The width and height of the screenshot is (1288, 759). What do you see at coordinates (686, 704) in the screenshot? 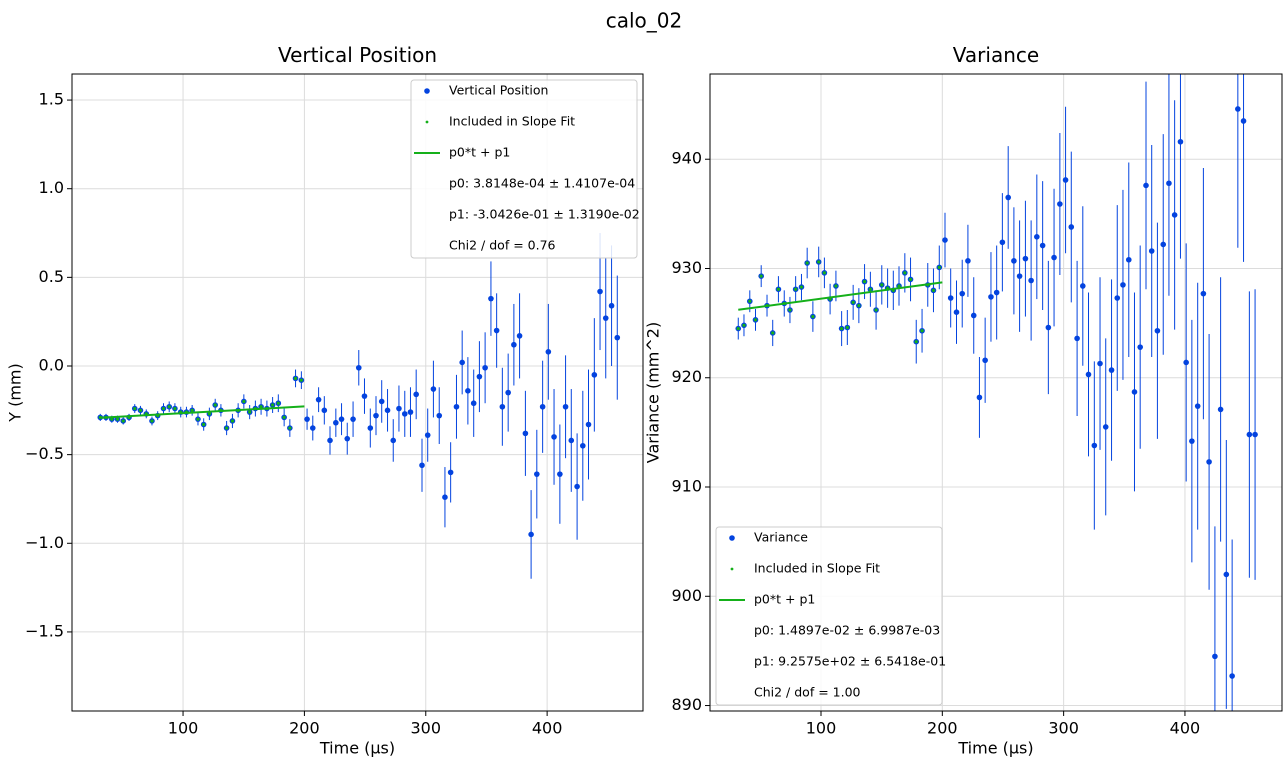
I see `y-tick-label: 890` at bounding box center [686, 704].